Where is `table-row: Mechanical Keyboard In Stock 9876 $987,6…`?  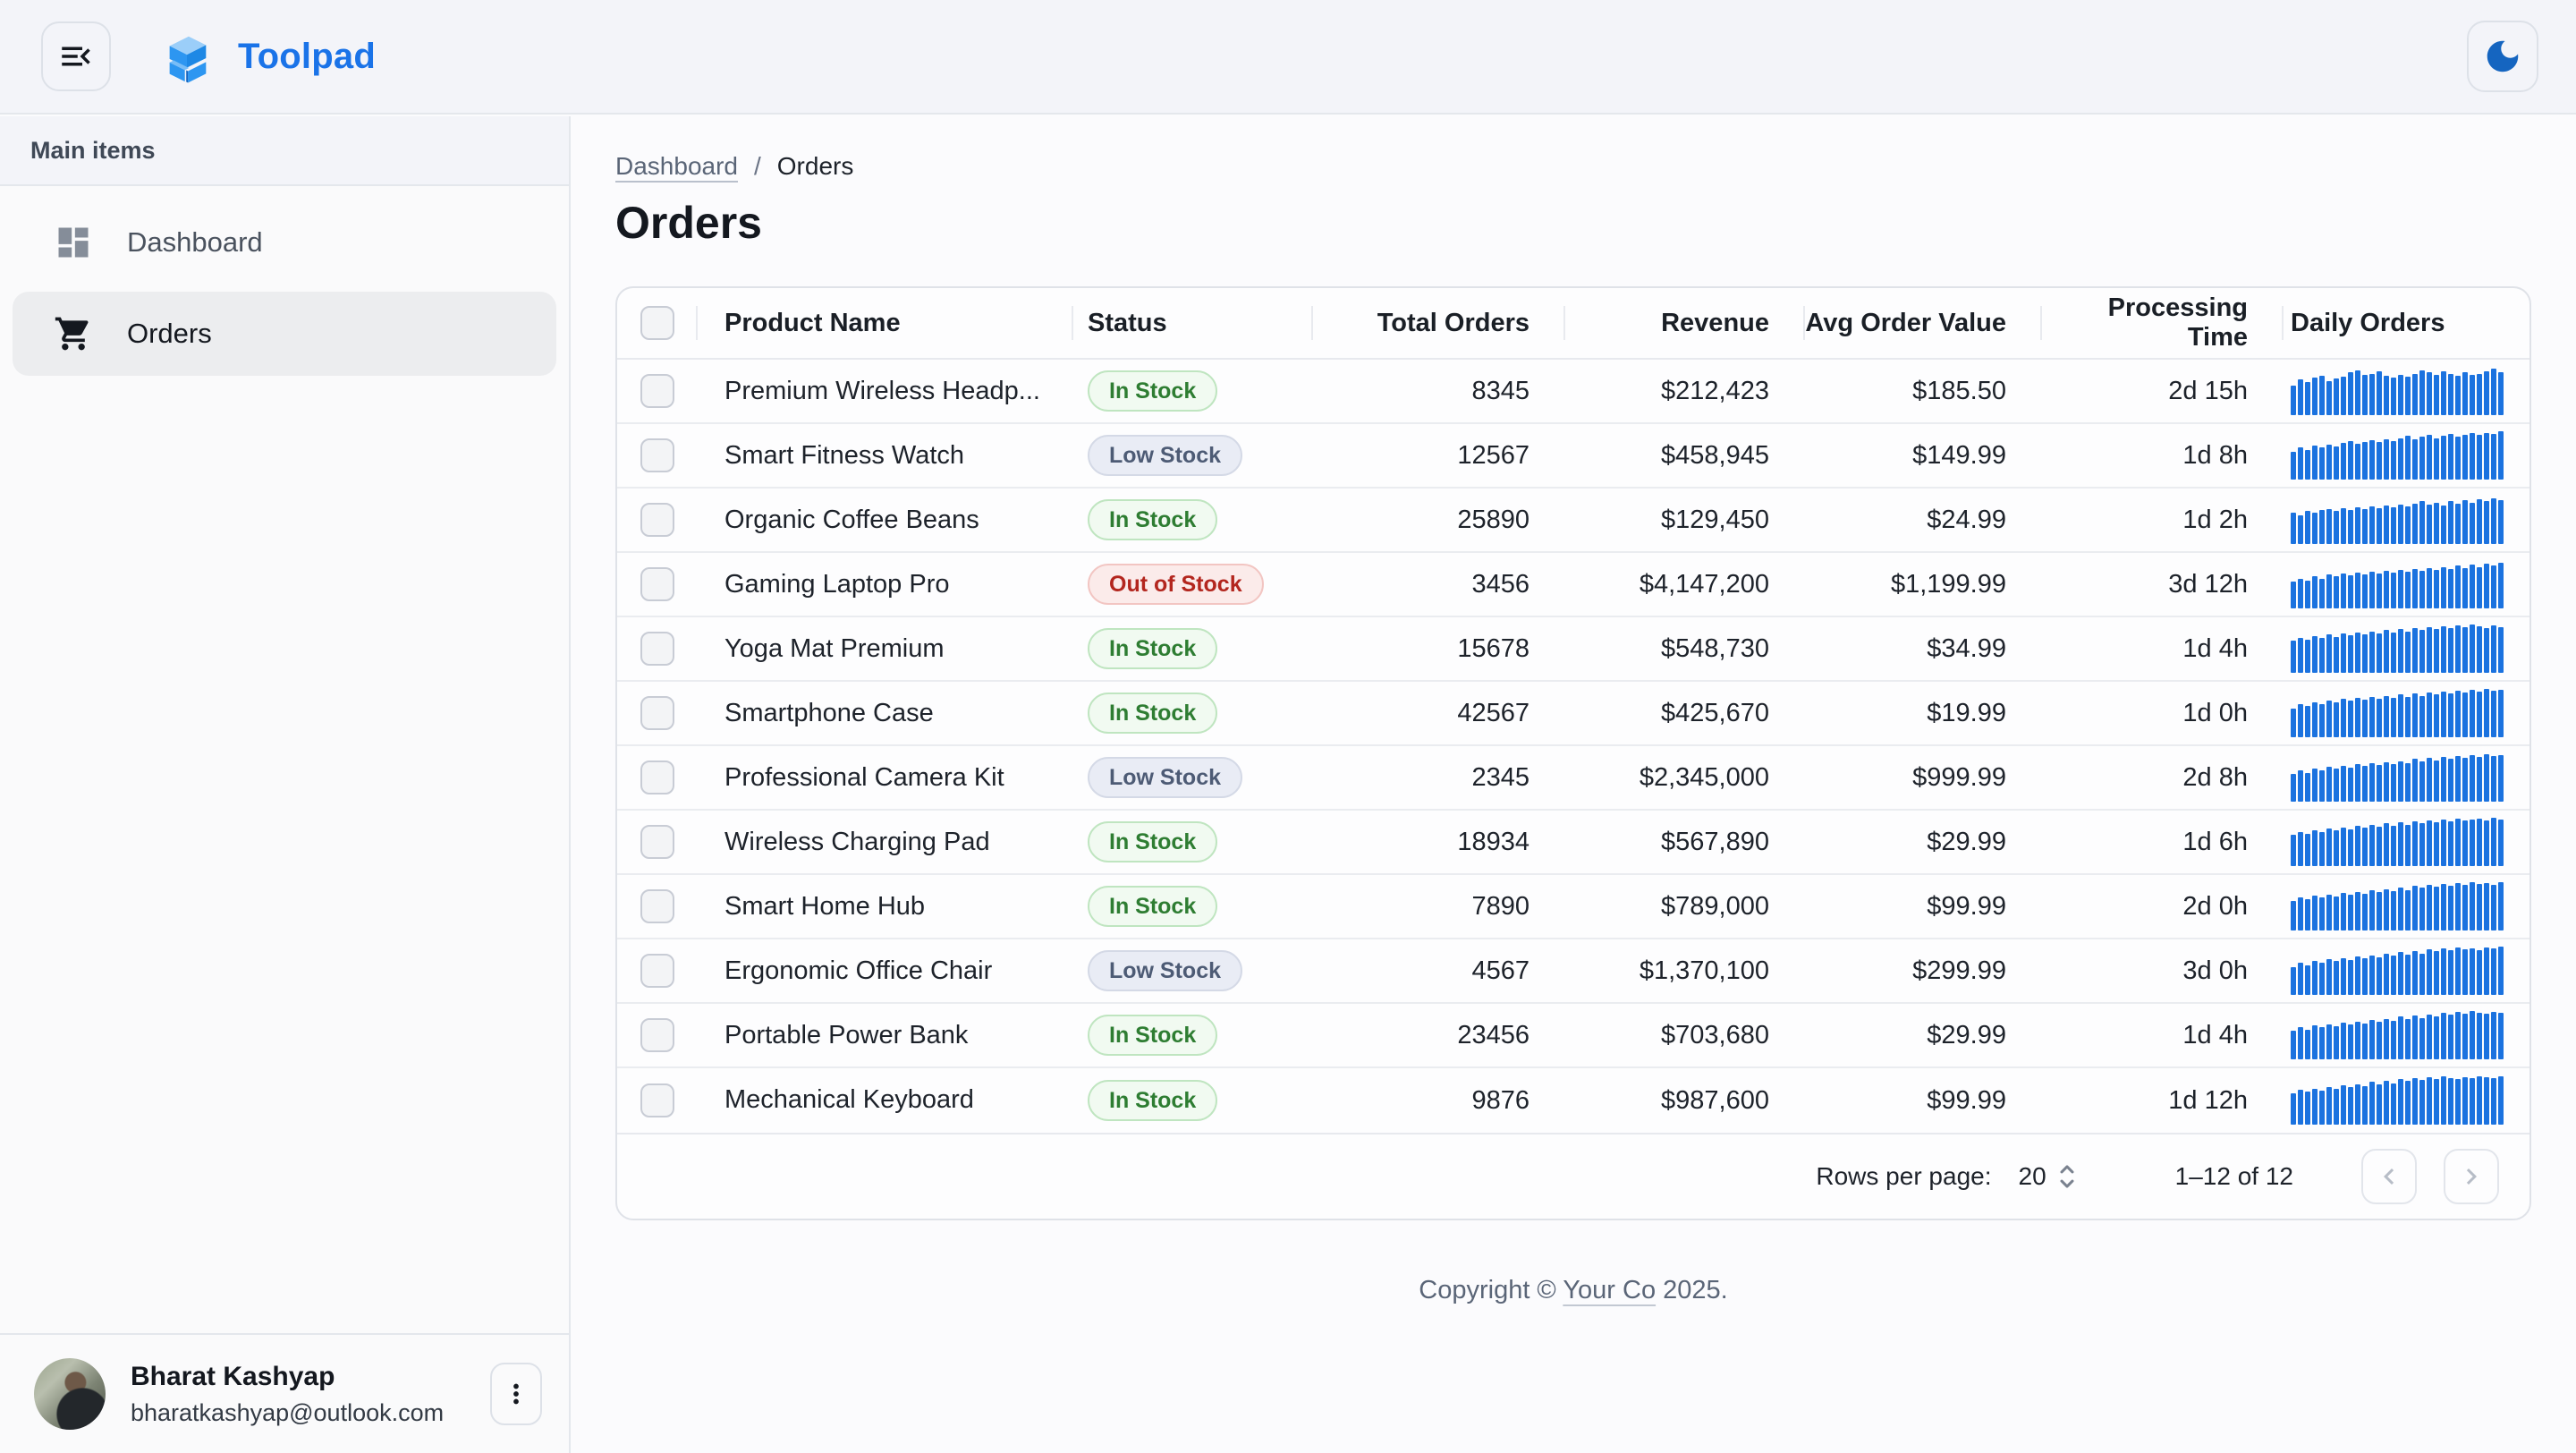 table-row: Mechanical Keyboard In Stock 9876 $987,6… is located at coordinates (1573, 1100).